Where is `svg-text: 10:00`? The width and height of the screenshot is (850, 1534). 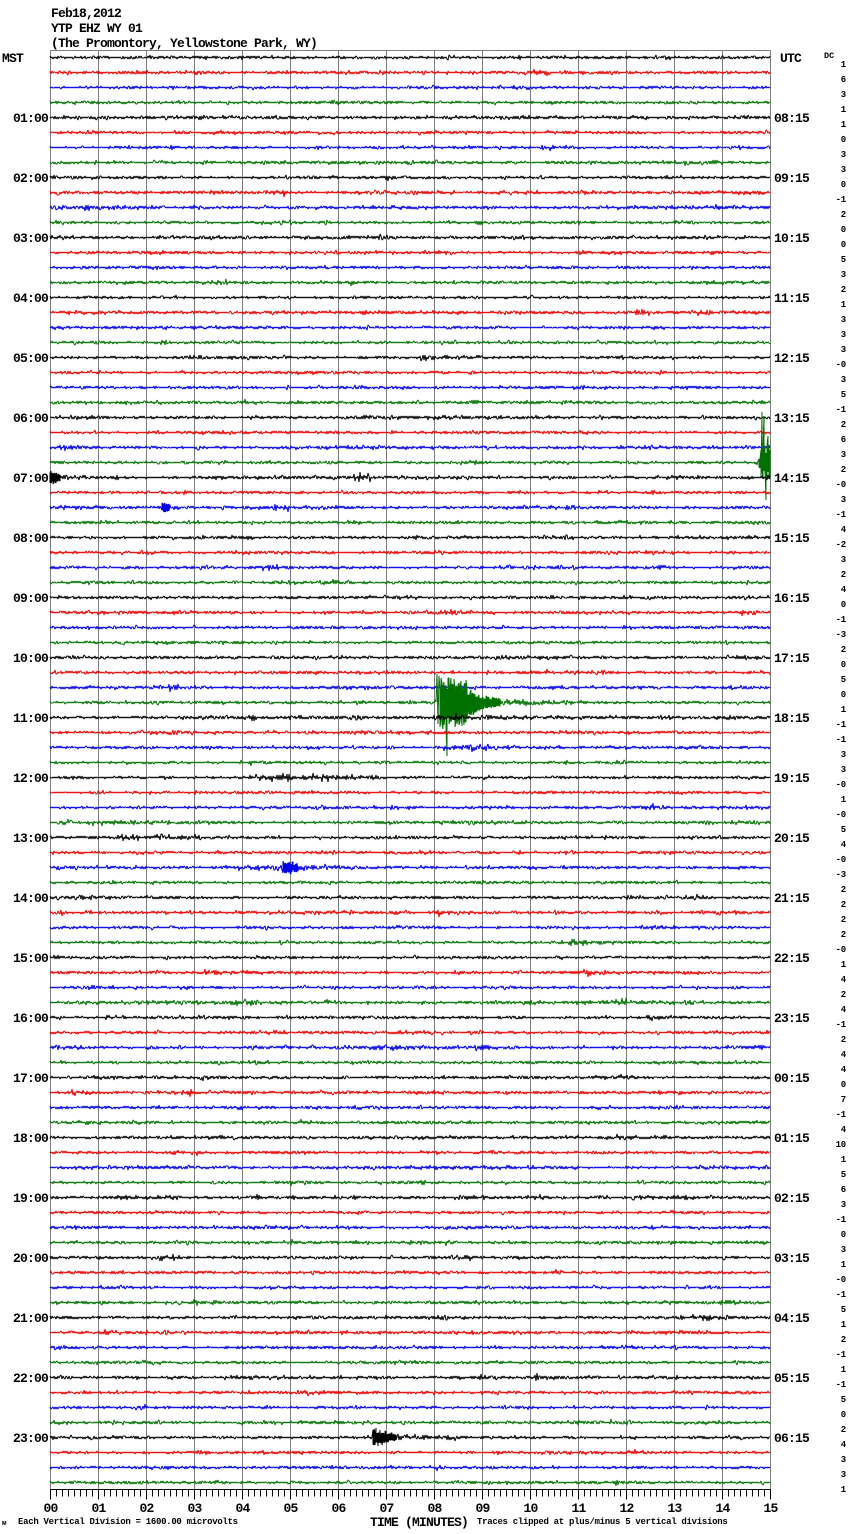 svg-text: 10:00 is located at coordinates (31, 658).